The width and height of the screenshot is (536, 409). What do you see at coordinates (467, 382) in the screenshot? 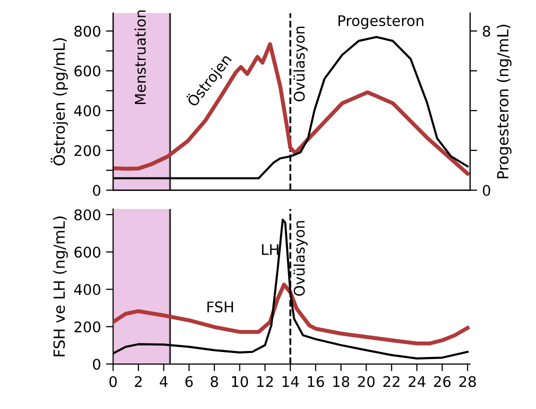
I see `x-tick-label: 28` at bounding box center [467, 382].